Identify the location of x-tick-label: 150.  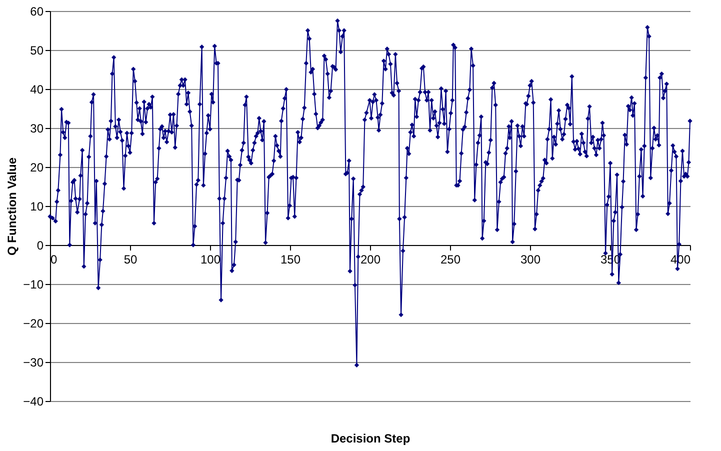
(290, 259).